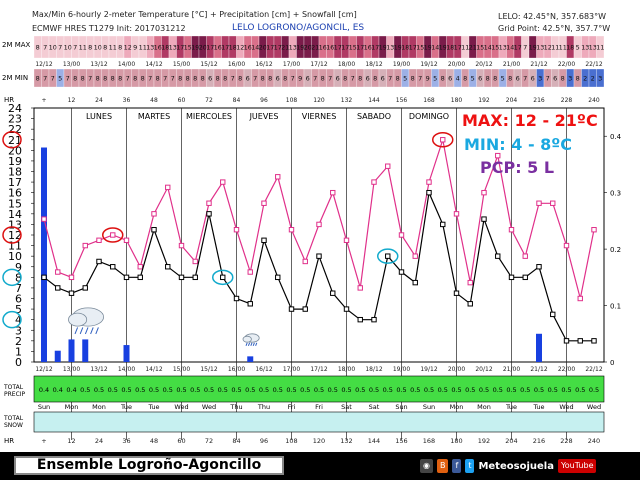 The height and width of the screenshot is (480, 640). I want to click on station-coords: LELO: 42.45°N, 357.683°W, so click(552, 16).